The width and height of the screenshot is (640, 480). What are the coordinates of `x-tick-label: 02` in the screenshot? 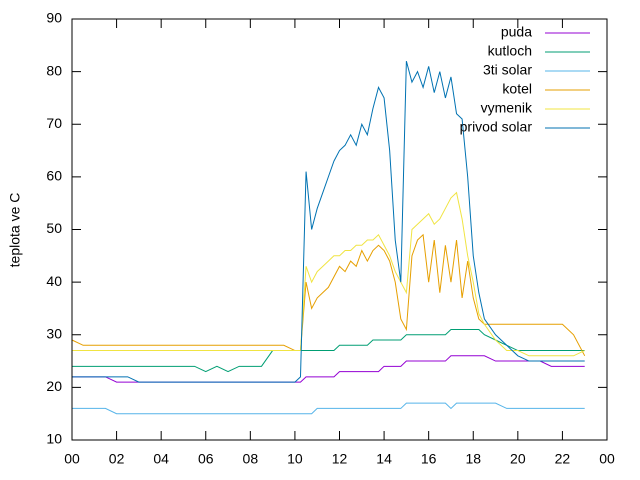 It's located at (117, 459).